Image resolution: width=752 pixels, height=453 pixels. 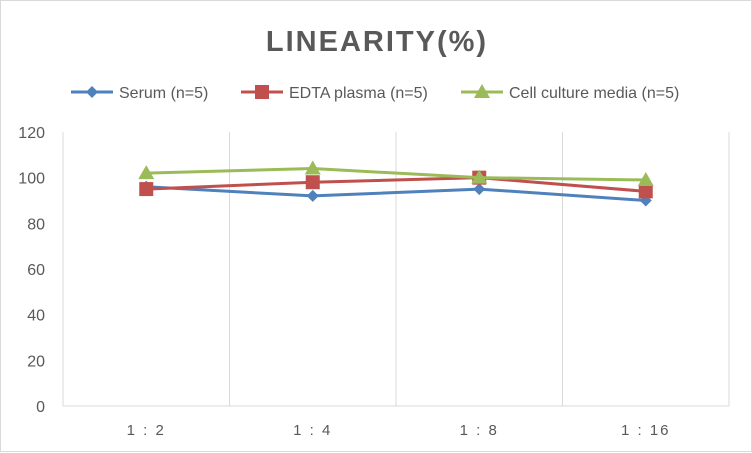 What do you see at coordinates (377, 42) in the screenshot?
I see `chart-title: LINEARITY(%)` at bounding box center [377, 42].